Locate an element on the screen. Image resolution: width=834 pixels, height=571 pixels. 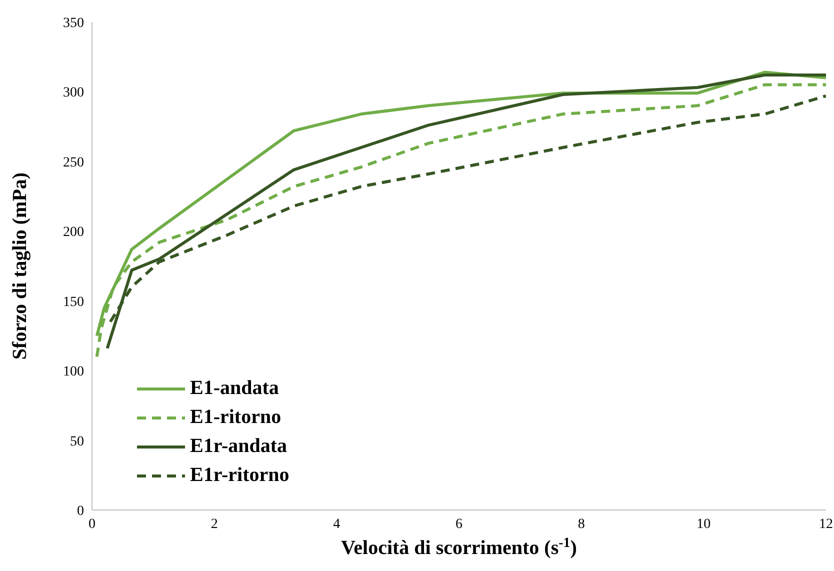
x-tick-label: 2 is located at coordinates (214, 524).